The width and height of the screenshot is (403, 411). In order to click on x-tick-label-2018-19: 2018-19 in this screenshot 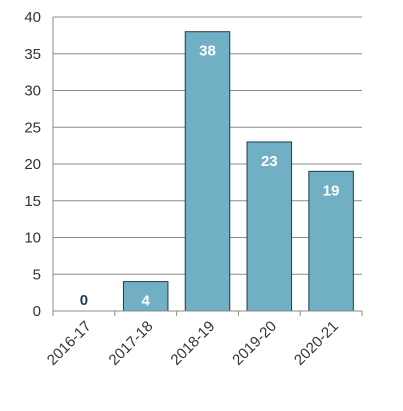, I will do `click(192, 343)`.